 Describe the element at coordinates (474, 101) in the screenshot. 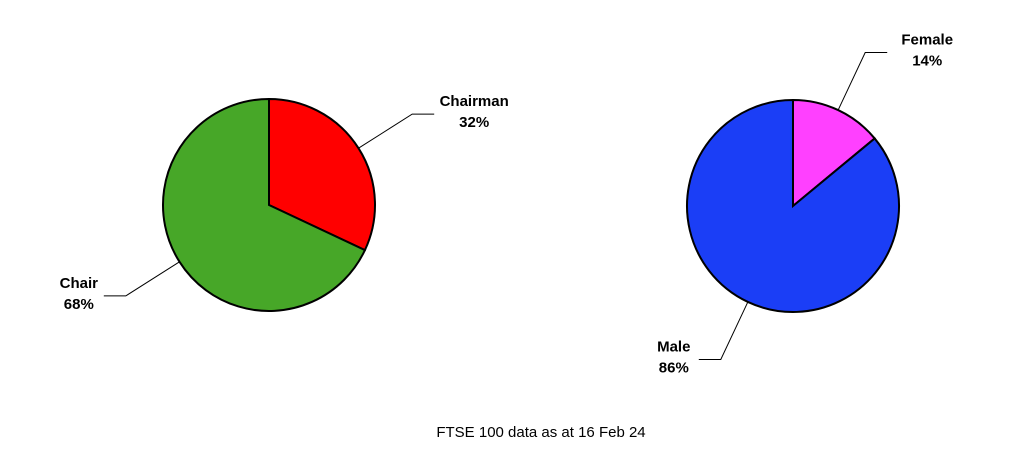

I see `slice-label: Chairman` at that location.